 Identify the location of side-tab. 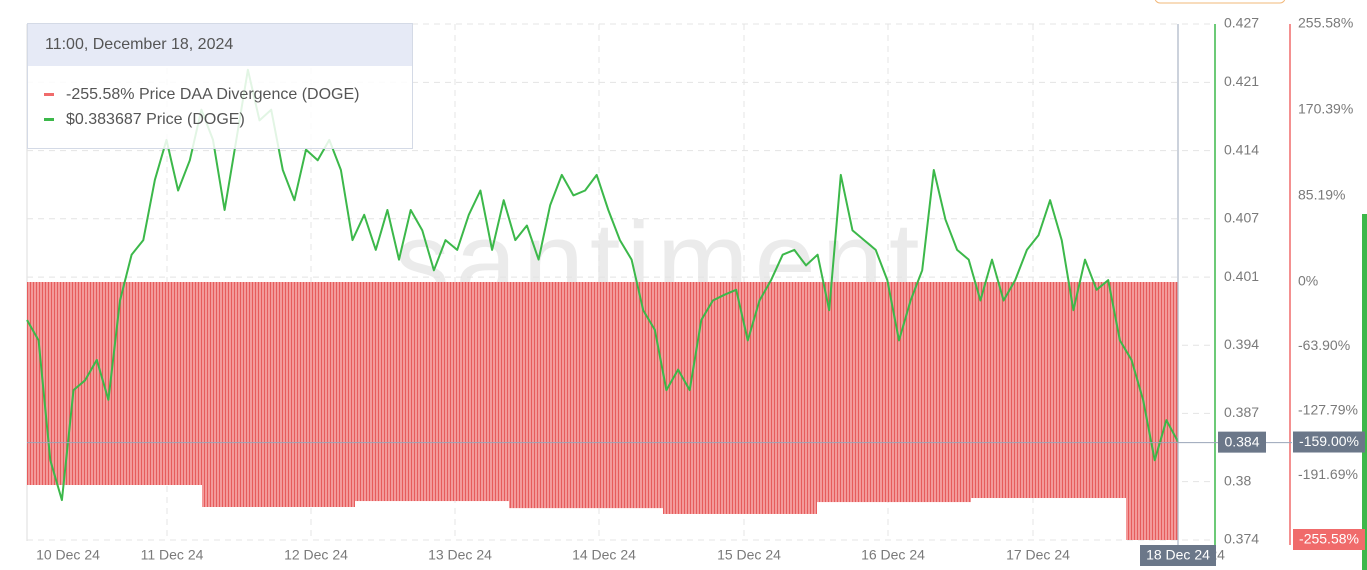
(1364, 392).